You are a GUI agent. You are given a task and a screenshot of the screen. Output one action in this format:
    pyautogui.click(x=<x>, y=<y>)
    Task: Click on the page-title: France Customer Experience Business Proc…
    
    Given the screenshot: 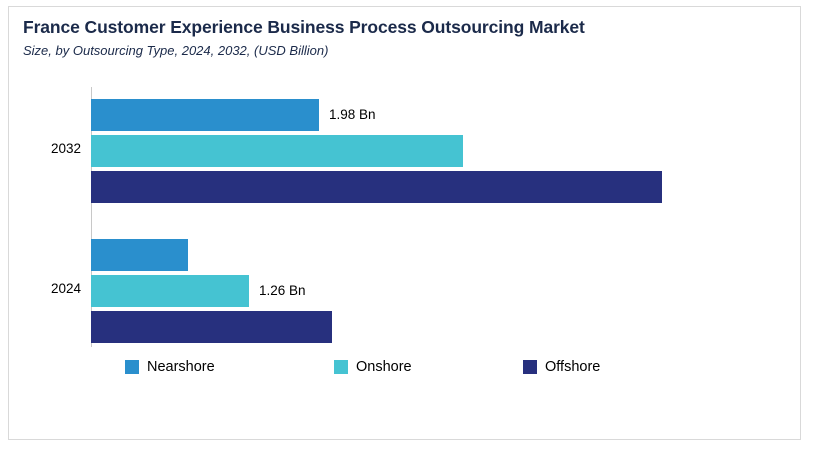 What is the action you would take?
    pyautogui.click(x=304, y=27)
    